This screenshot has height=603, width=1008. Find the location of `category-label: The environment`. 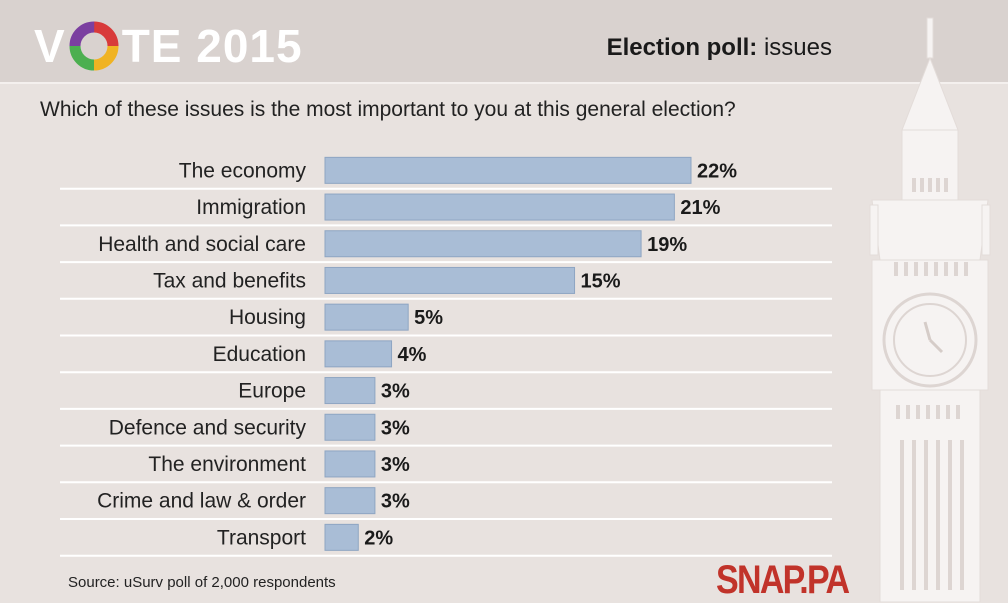

category-label: The environment is located at coordinates (227, 464).